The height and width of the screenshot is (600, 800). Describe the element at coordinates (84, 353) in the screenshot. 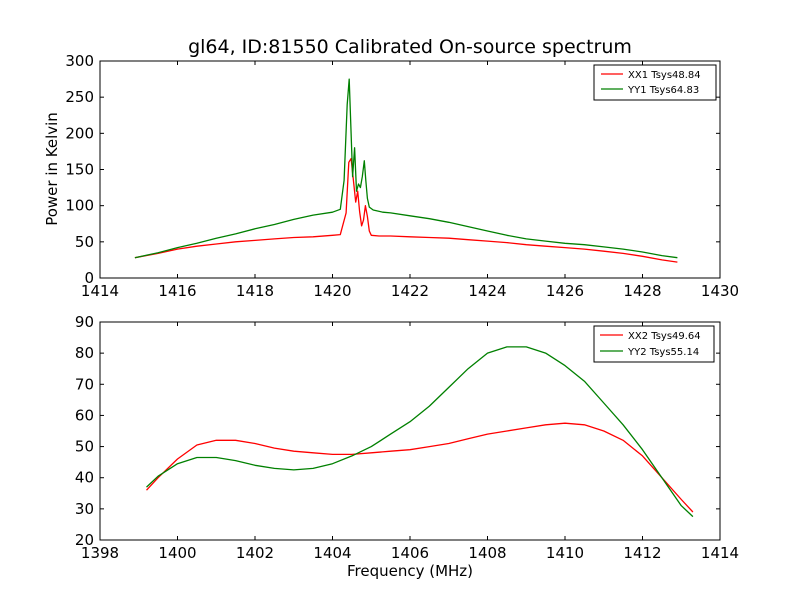

I see `bottom-y-tick-label: 80` at that location.